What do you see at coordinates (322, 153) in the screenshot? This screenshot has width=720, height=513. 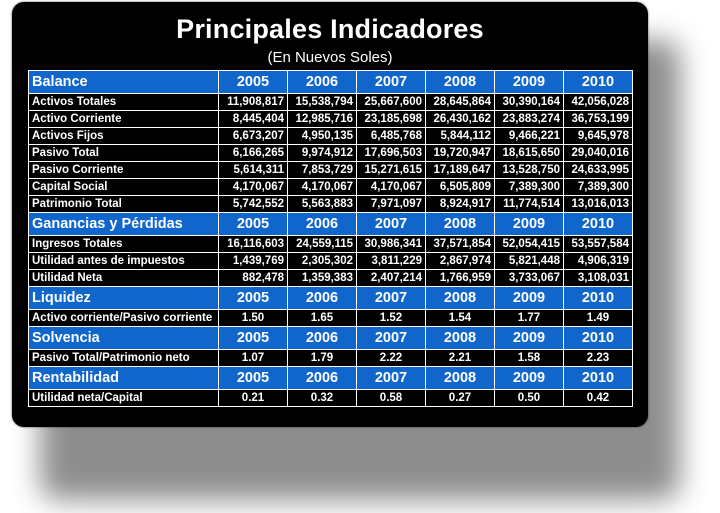 I see `value-cell: 9,974,912` at bounding box center [322, 153].